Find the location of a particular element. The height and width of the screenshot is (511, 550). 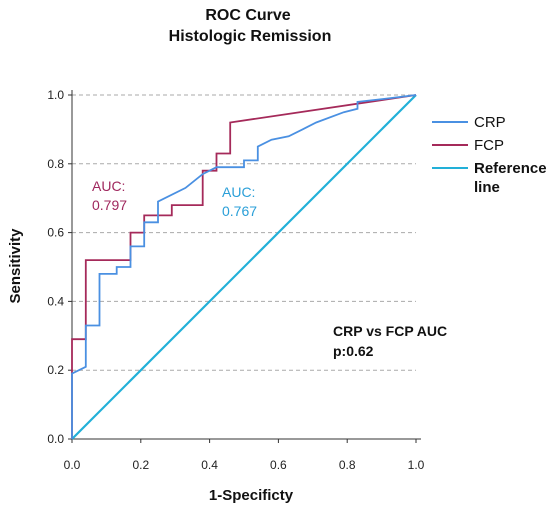

crp-auc-label: AUC: is located at coordinates (238, 192).